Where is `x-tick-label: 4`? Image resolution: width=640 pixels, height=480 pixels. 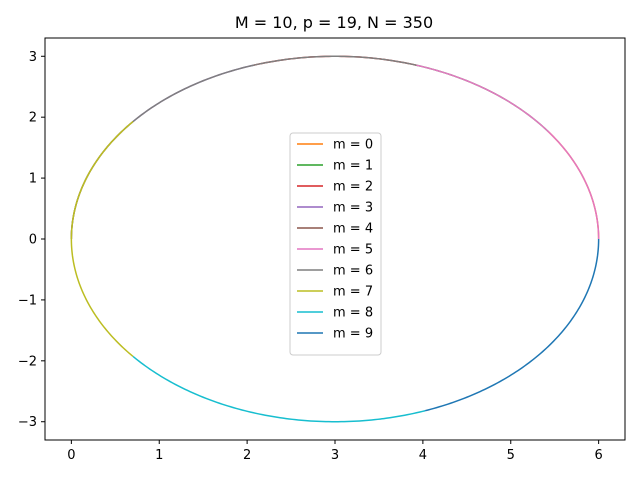
x-tick-label: 4 is located at coordinates (423, 455).